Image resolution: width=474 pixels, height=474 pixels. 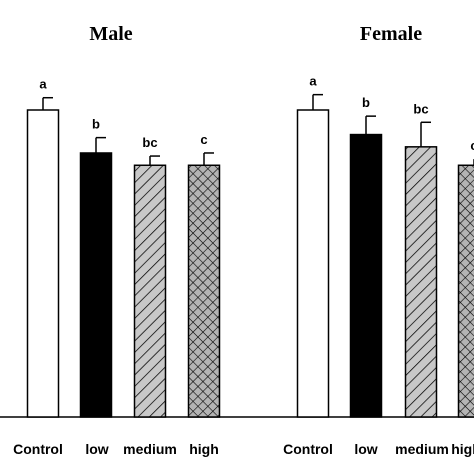 What do you see at coordinates (472, 145) in the screenshot?
I see `significance-label-female-high: c` at bounding box center [472, 145].